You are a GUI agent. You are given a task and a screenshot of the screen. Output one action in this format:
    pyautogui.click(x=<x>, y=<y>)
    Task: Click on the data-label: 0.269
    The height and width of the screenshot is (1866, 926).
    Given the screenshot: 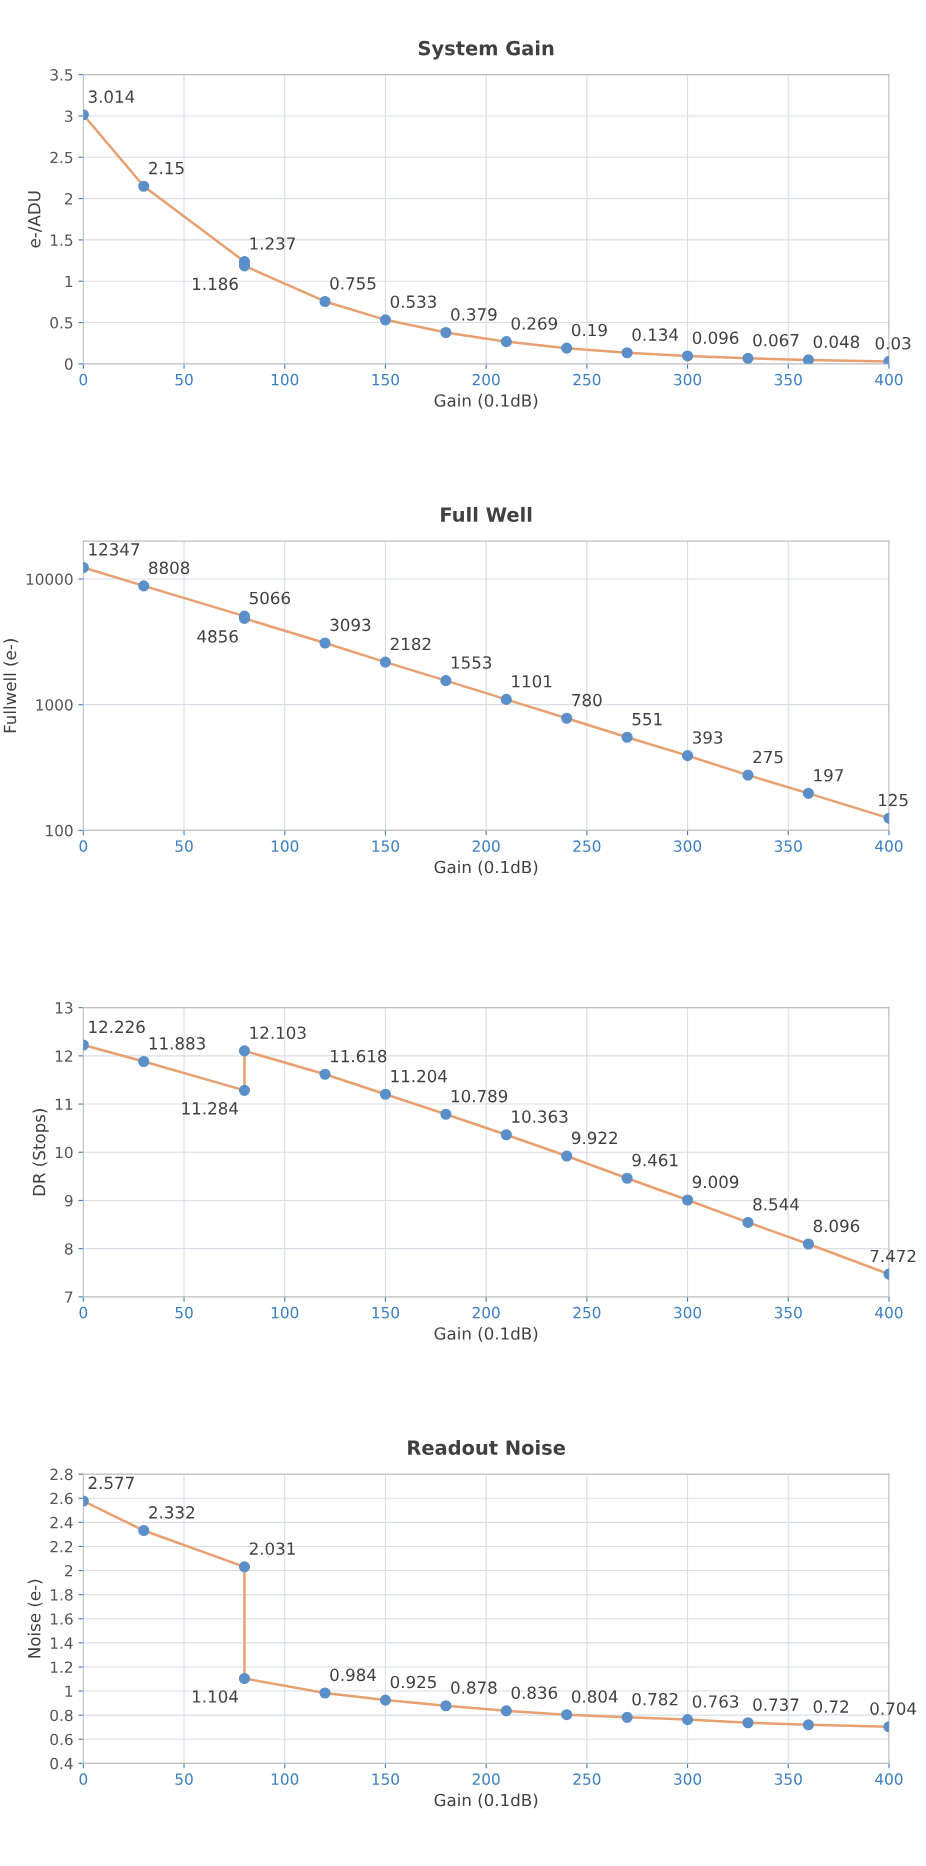 What is the action you would take?
    pyautogui.click(x=534, y=323)
    